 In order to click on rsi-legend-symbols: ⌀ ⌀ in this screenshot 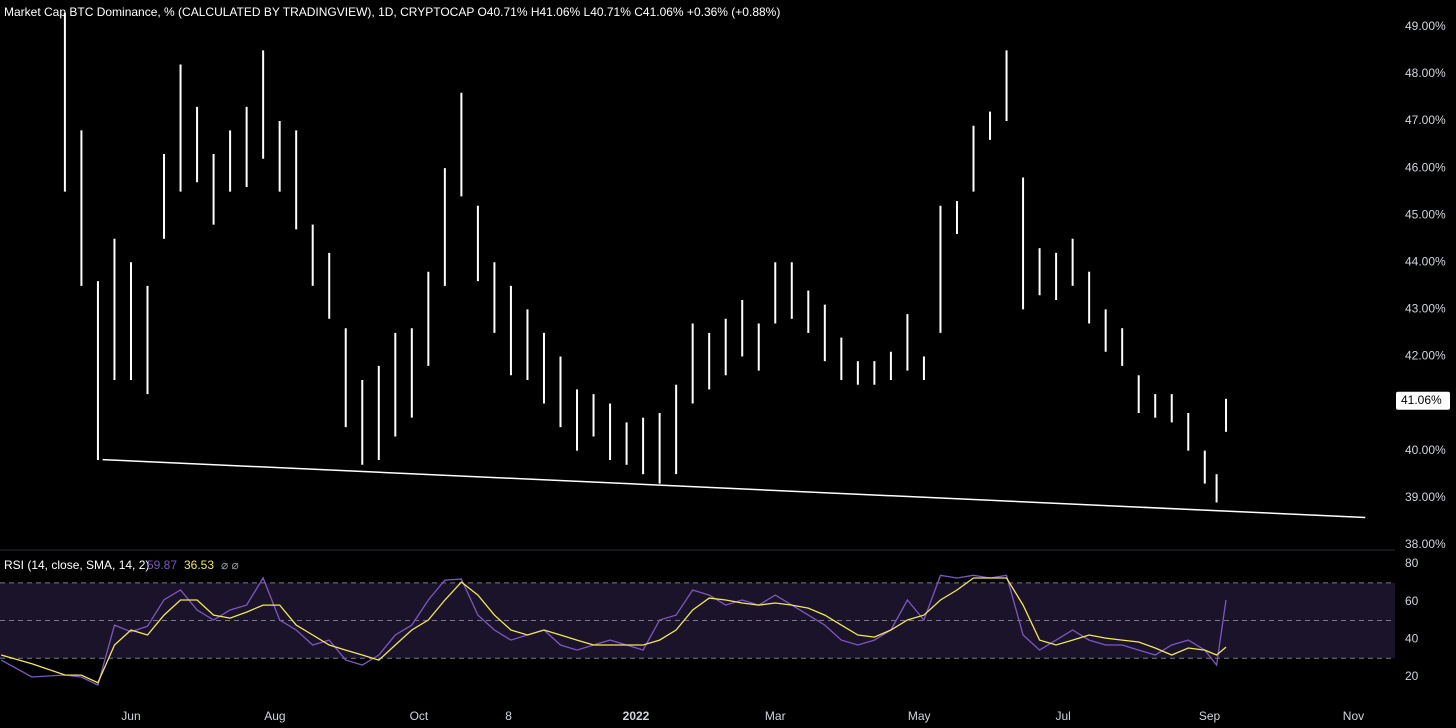, I will do `click(230, 565)`.